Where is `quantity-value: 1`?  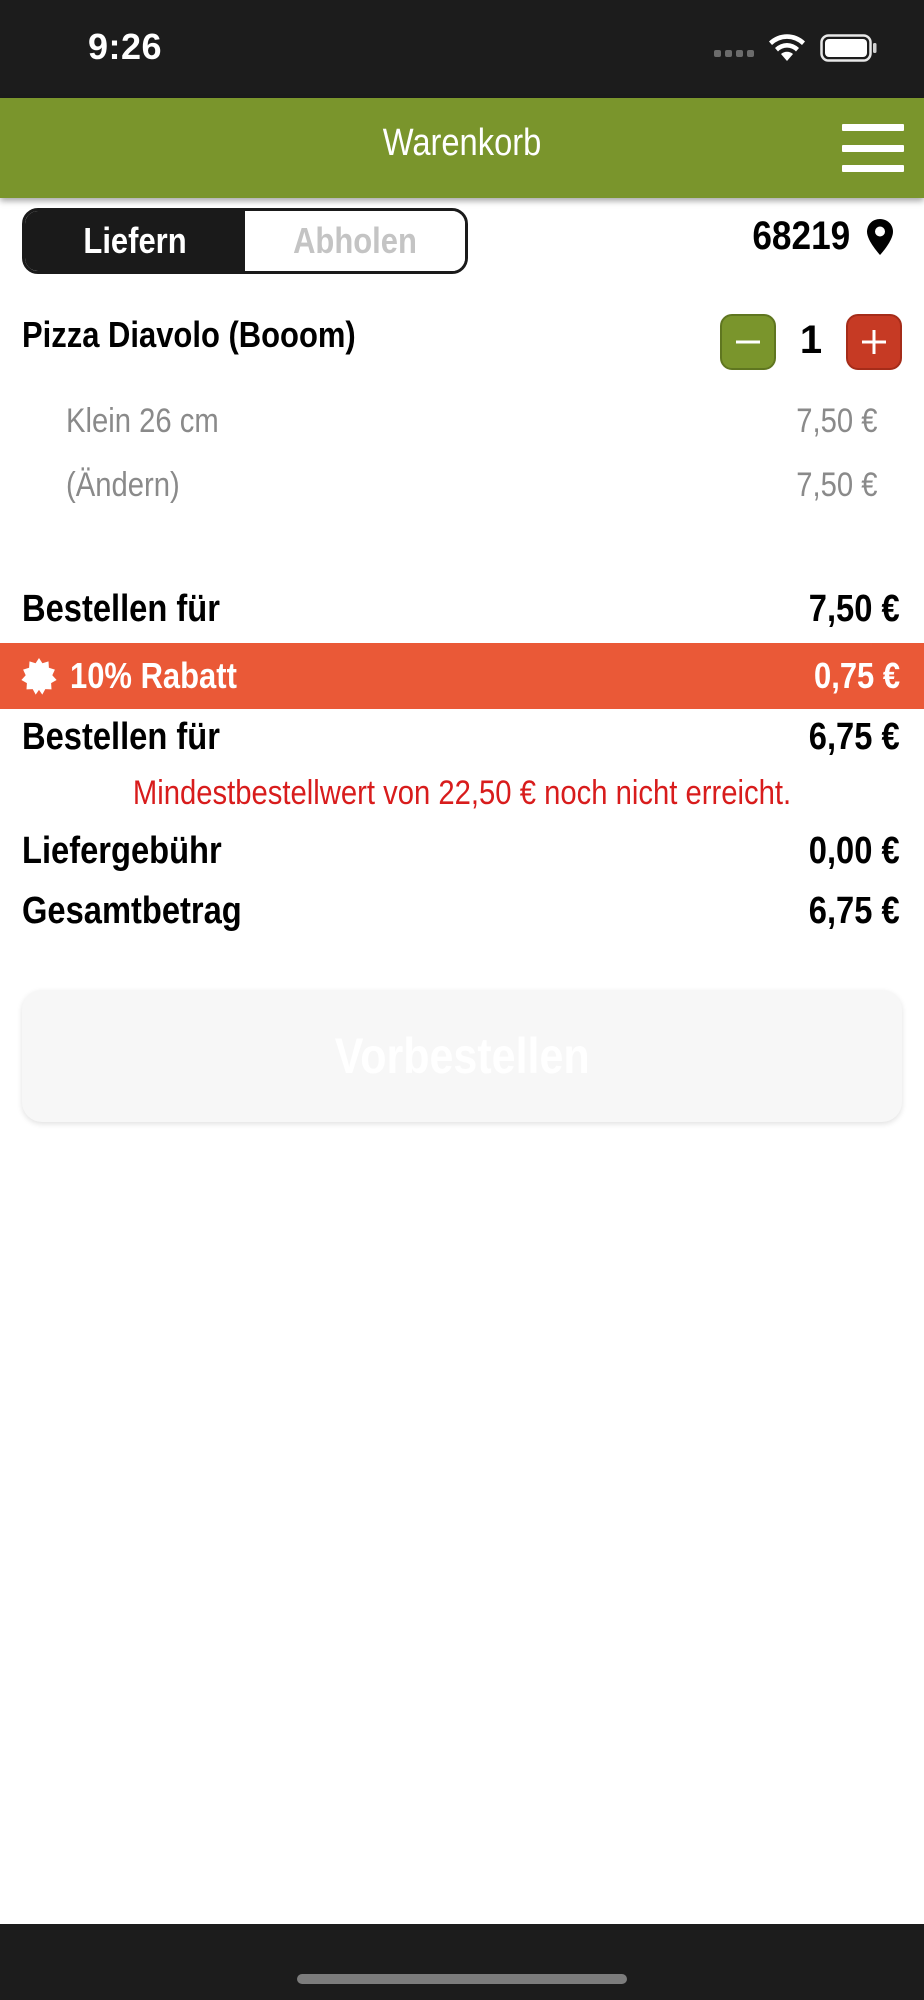
quantity-value: 1 is located at coordinates (811, 340).